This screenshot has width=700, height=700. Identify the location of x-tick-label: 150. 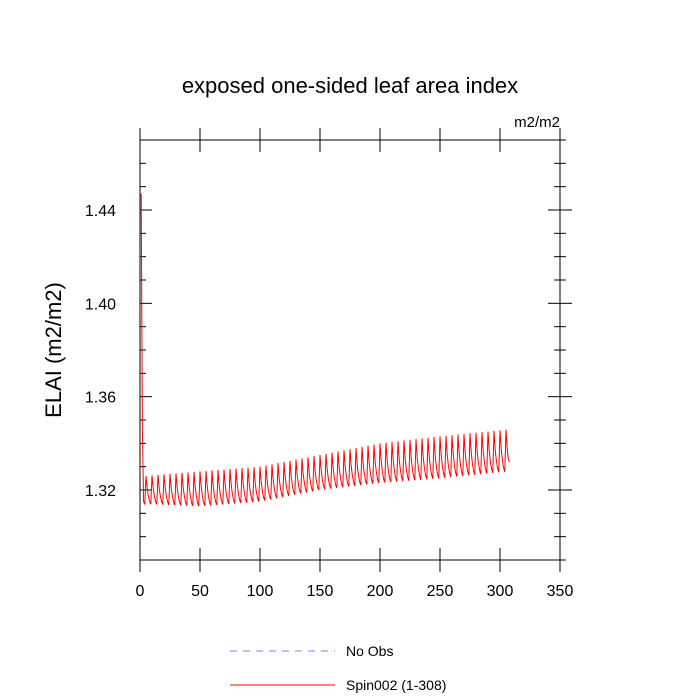
(320, 591).